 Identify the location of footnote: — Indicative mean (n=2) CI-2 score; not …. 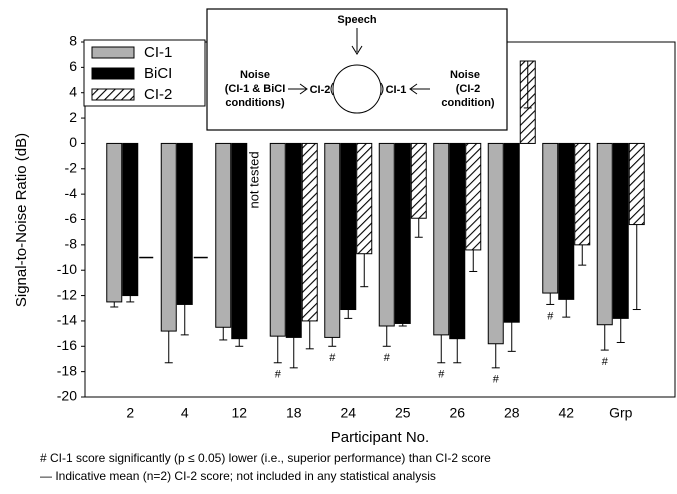
(238, 476).